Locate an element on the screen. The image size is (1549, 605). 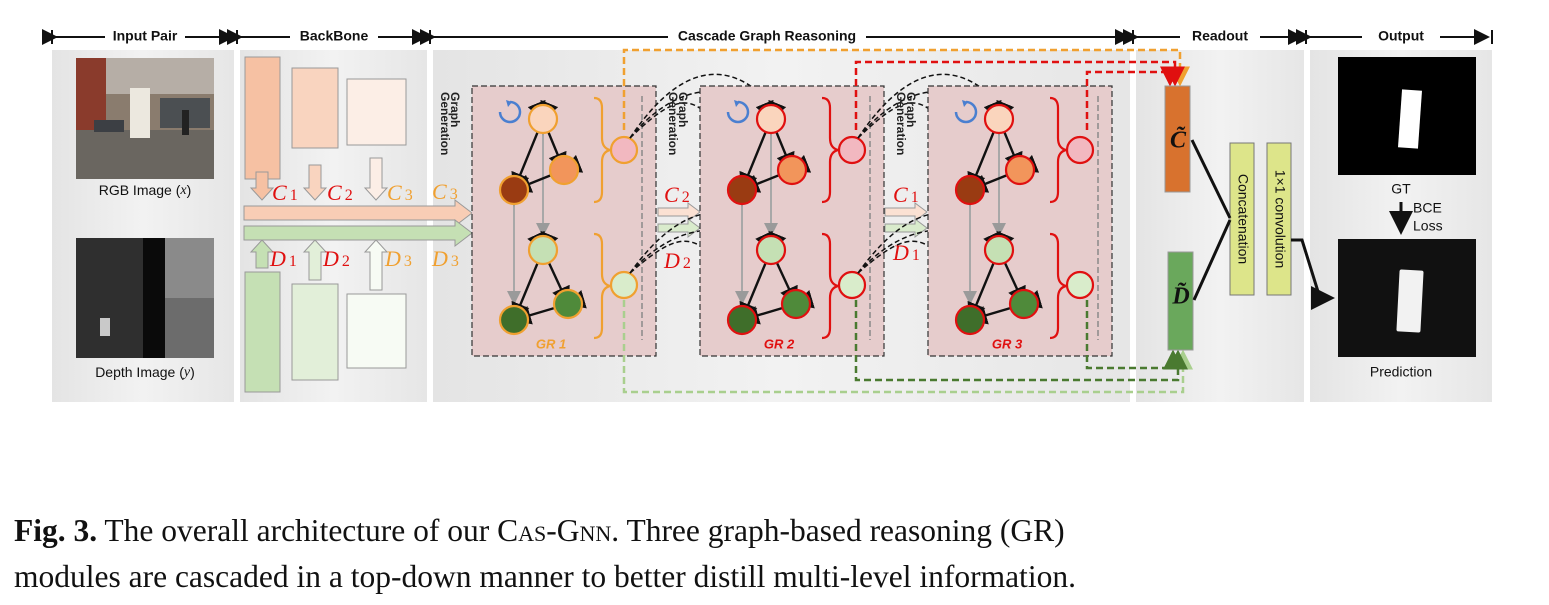
gr2-node-c1 is located at coordinates (771, 119).